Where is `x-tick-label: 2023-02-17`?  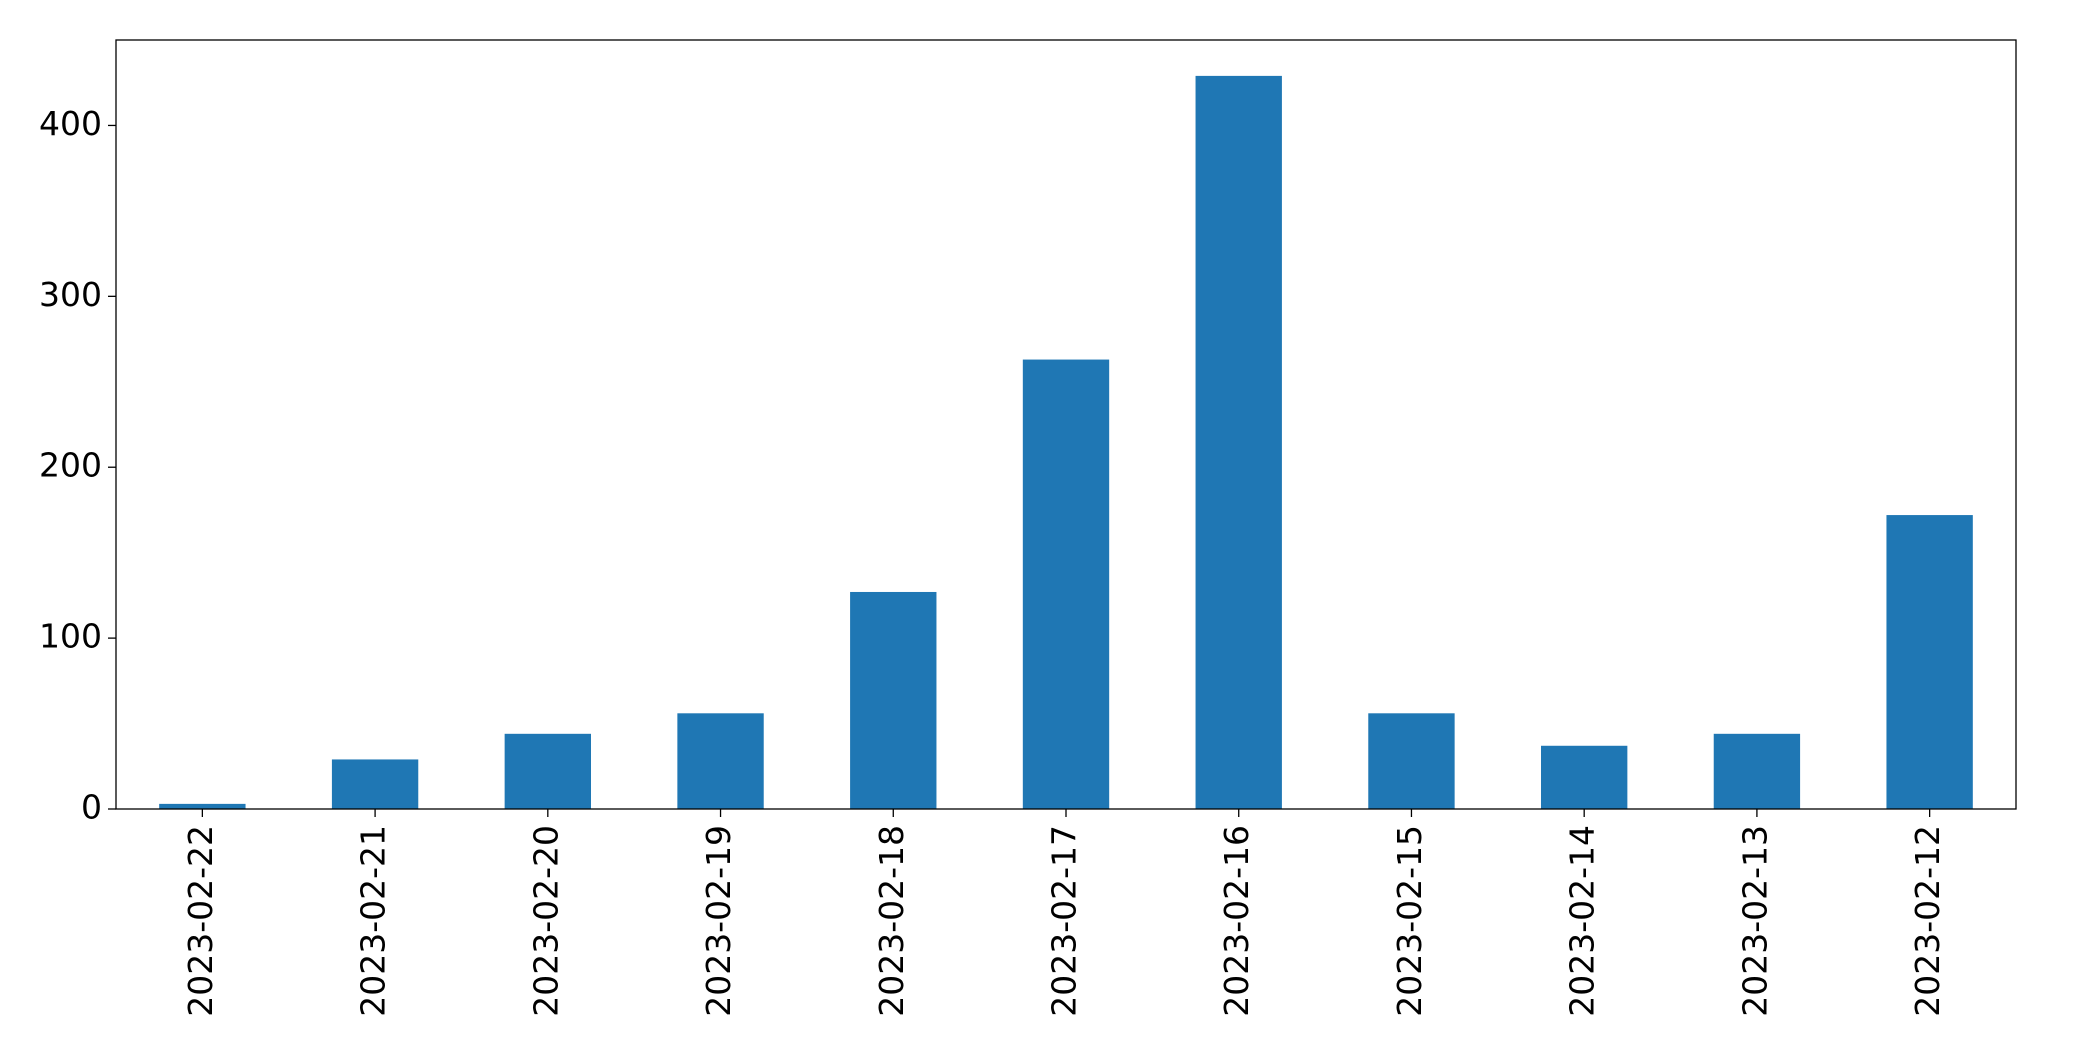 x-tick-label: 2023-02-17 is located at coordinates (1064, 921).